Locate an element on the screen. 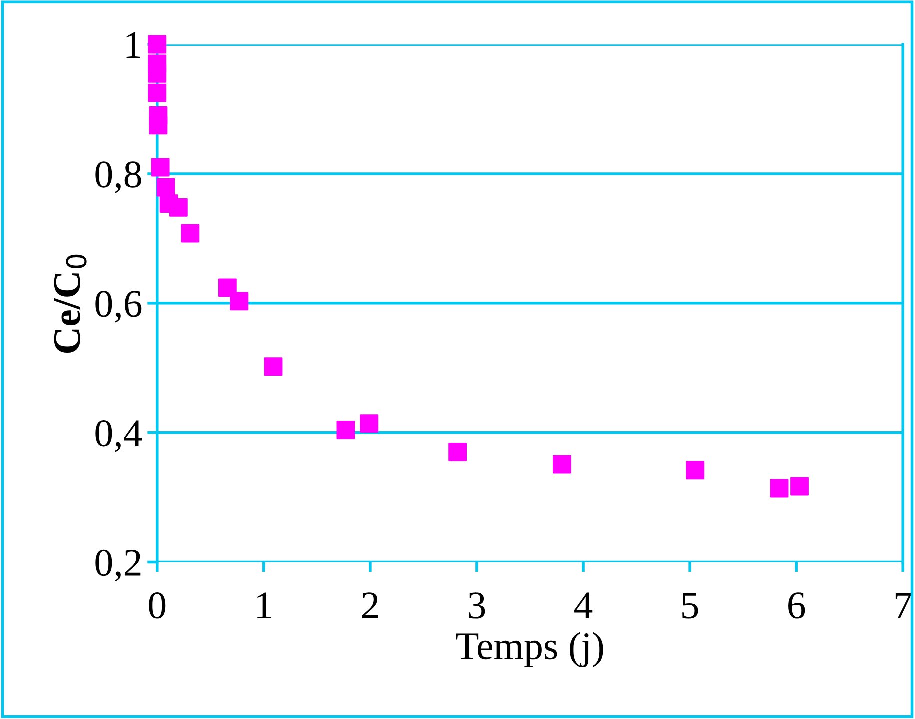 The height and width of the screenshot is (719, 915). x-axis-title: Temps (j) is located at coordinates (530, 650).